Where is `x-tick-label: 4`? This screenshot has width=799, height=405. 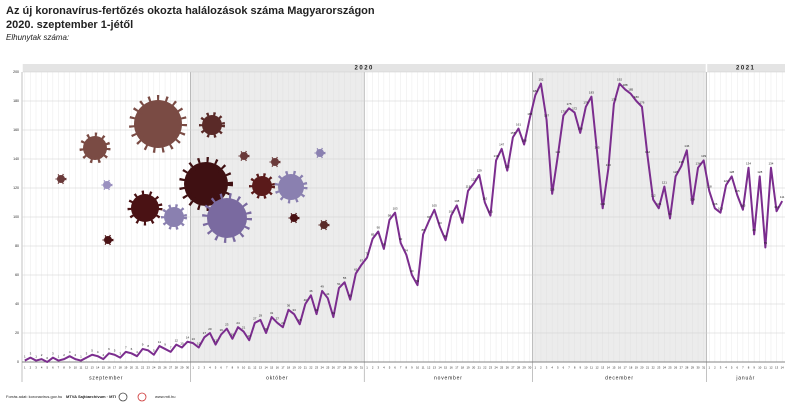 x-tick-label: 4 is located at coordinates (210, 368).